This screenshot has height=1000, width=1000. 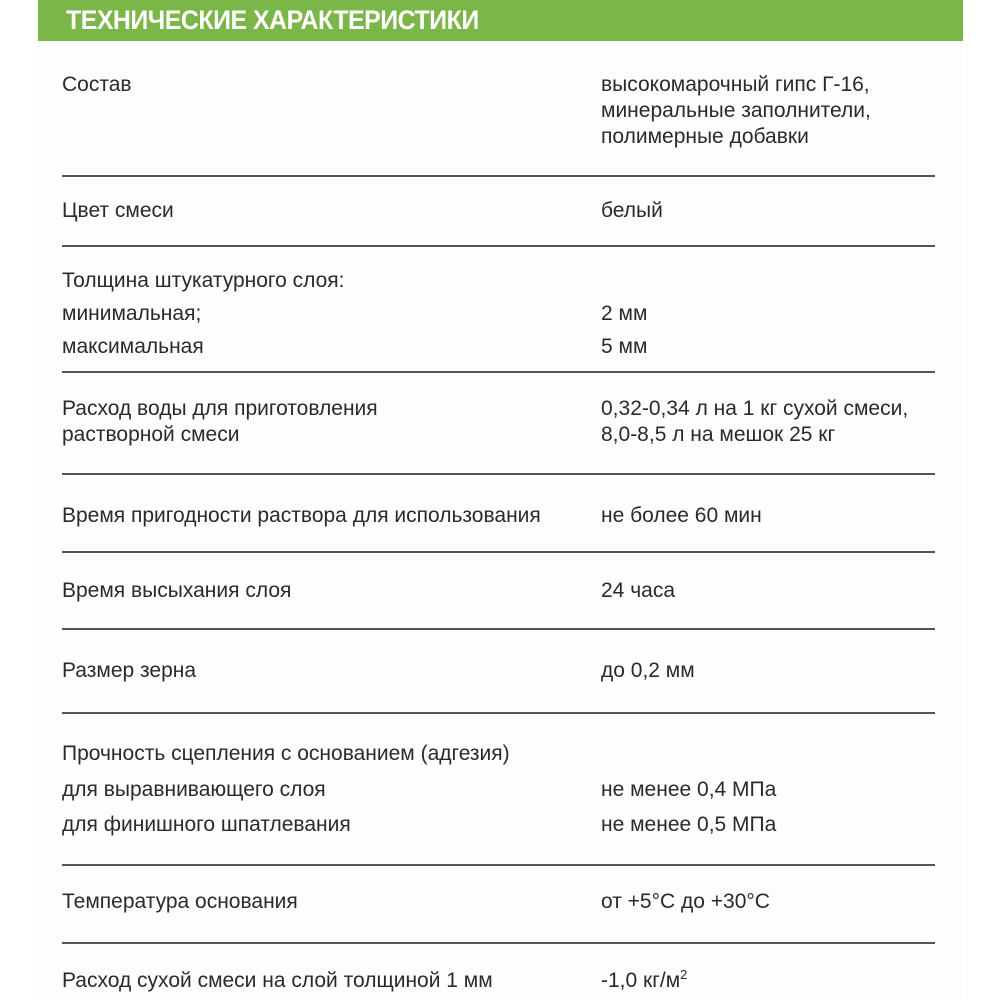 I want to click on section-title: ТЕХНИЧЕСКИЕ ХАРАКТЕРИСТИКИ, so click(x=272, y=20).